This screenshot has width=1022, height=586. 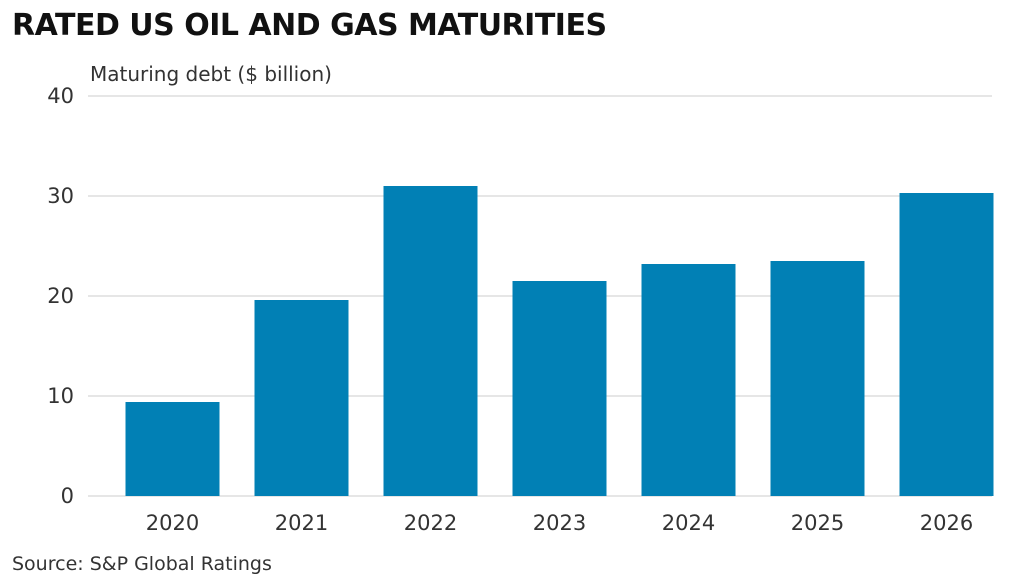 I want to click on y-tick-labels: 0 10 20 30 40, so click(x=60, y=296).